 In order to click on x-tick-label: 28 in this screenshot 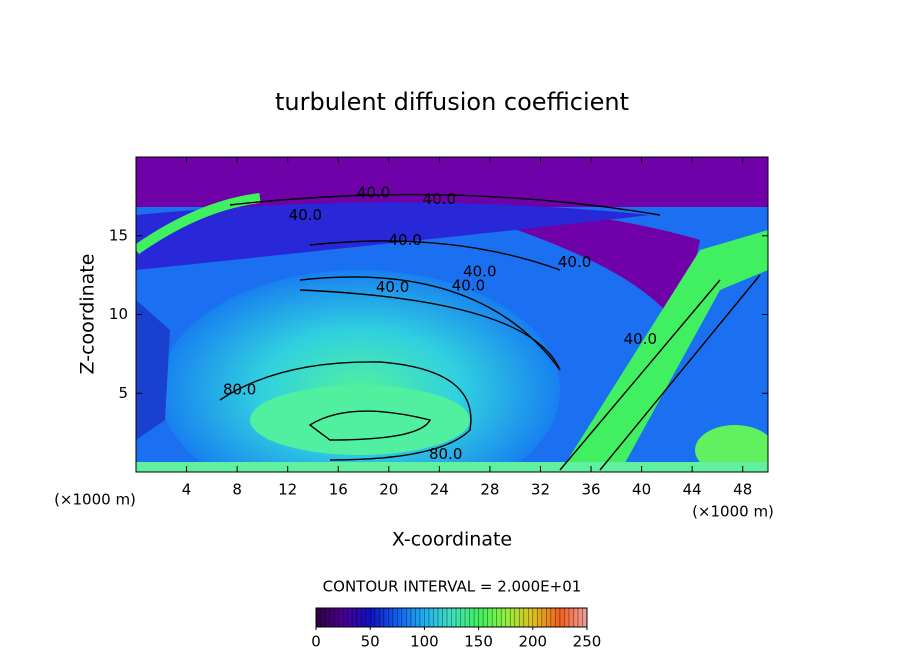, I will do `click(489, 490)`.